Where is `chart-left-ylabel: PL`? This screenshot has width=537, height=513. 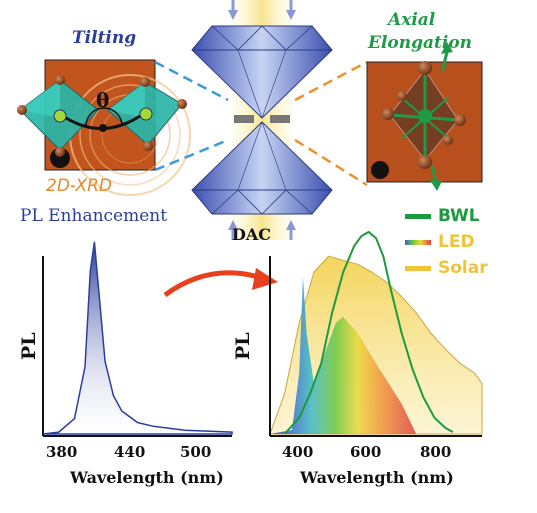 chart-left-ylabel: PL is located at coordinates (29, 346).